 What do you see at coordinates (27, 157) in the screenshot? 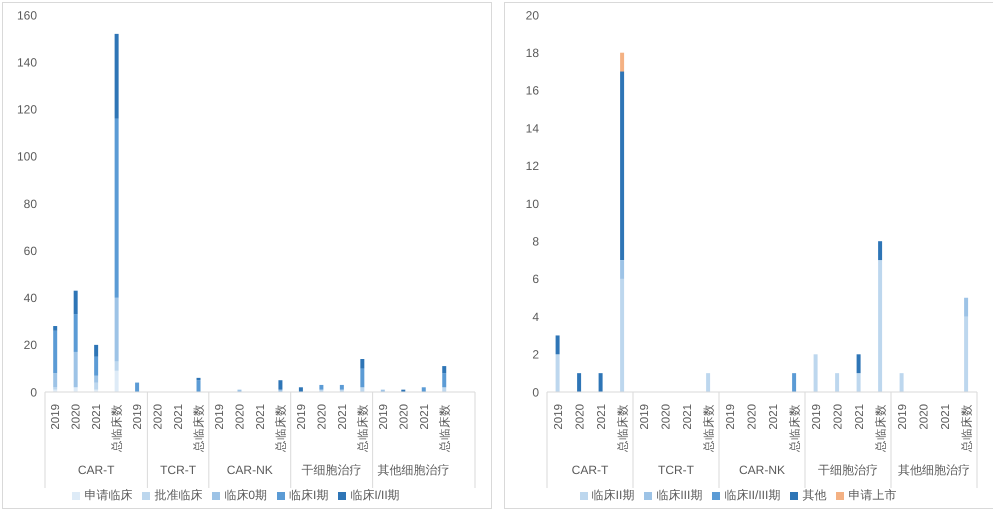
I see `y-tick-label: 100` at bounding box center [27, 157].